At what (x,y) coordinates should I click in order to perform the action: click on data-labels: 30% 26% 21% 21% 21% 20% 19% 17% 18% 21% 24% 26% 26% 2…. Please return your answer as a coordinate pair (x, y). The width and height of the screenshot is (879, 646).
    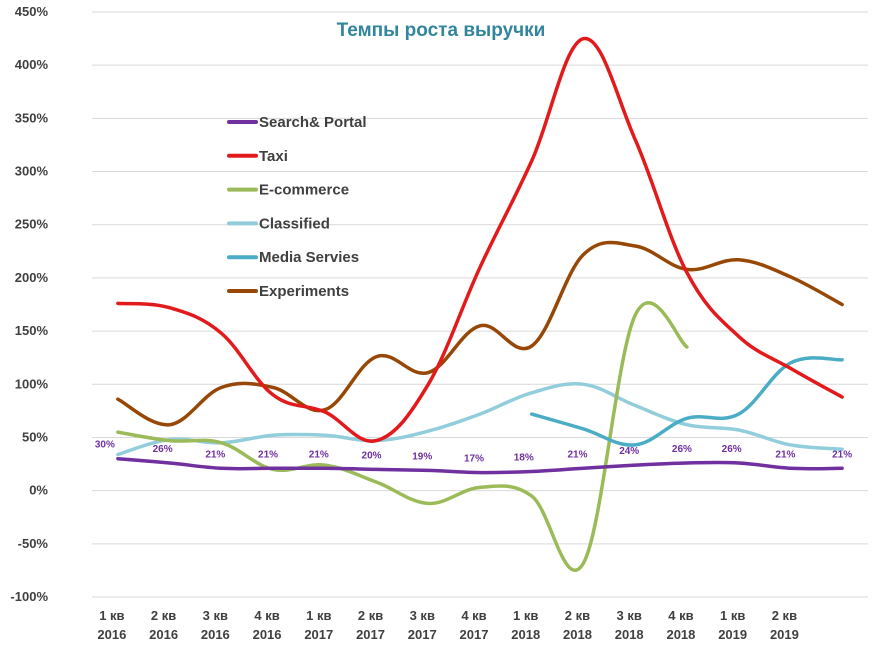
    Looking at the image, I should click on (473, 452).